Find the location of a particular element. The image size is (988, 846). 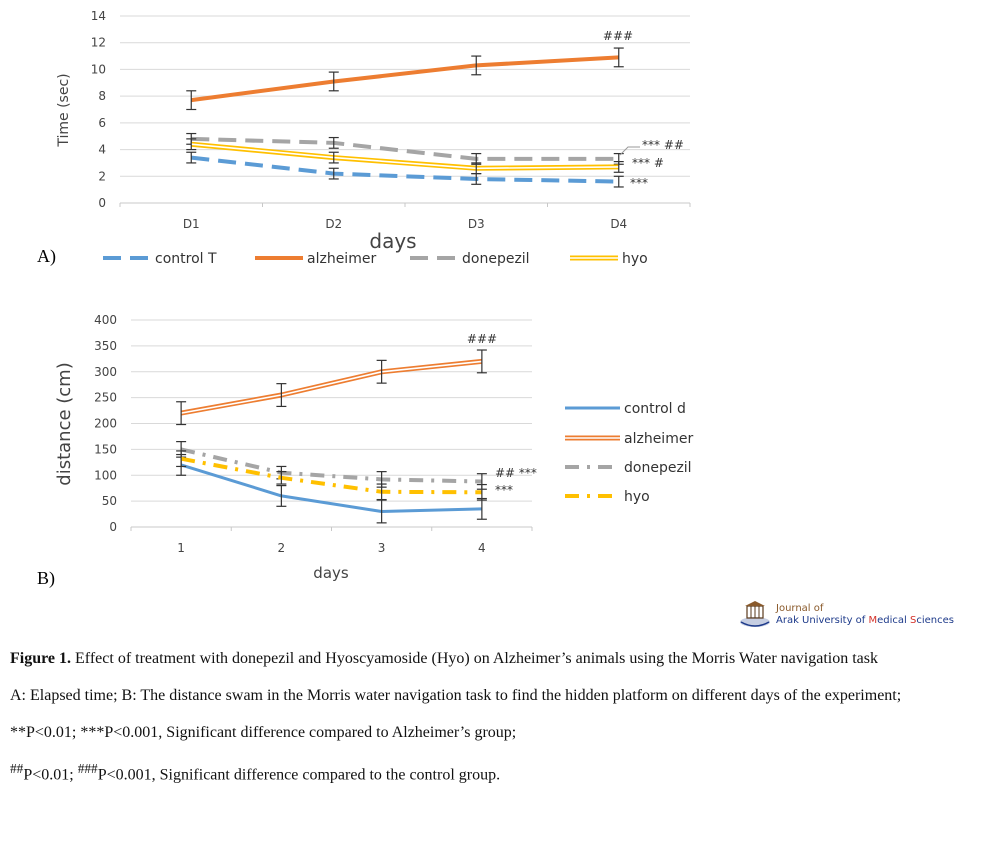

y-axis-title: distance (cm) is located at coordinates (64, 423).